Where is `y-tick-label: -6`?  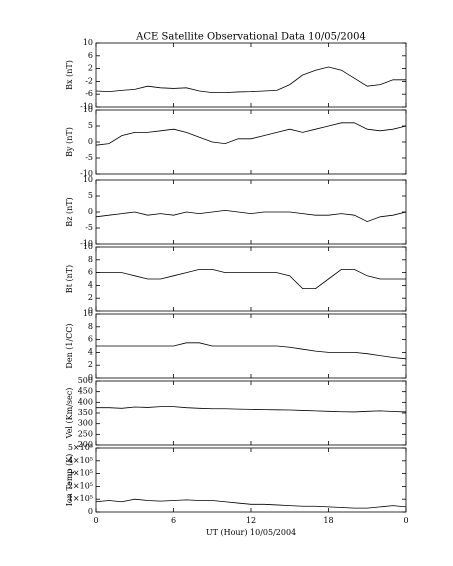
y-tick-label: -6 is located at coordinates (89, 93).